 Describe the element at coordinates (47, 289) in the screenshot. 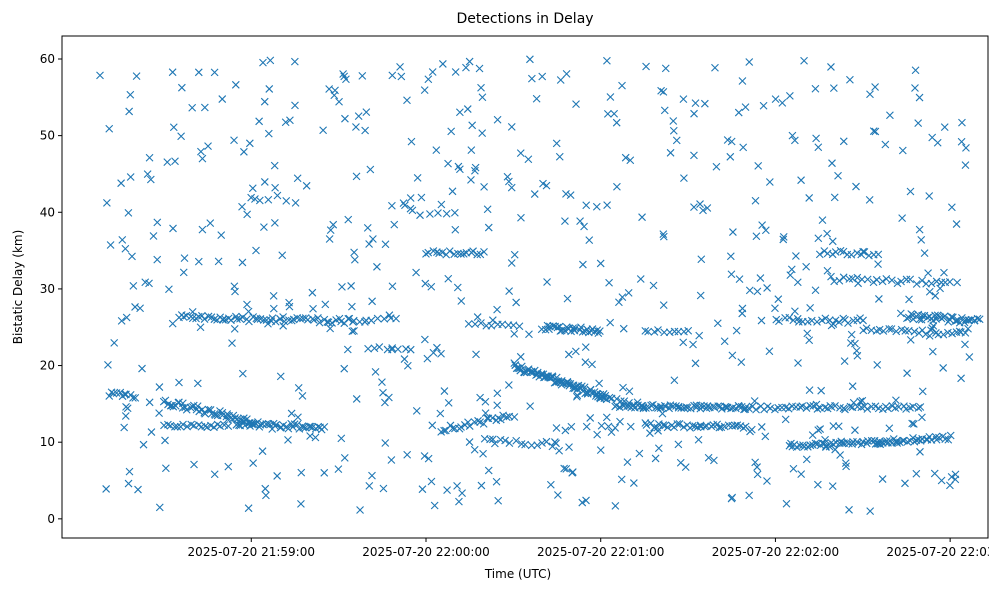

I see `y-tick-label: 30` at that location.